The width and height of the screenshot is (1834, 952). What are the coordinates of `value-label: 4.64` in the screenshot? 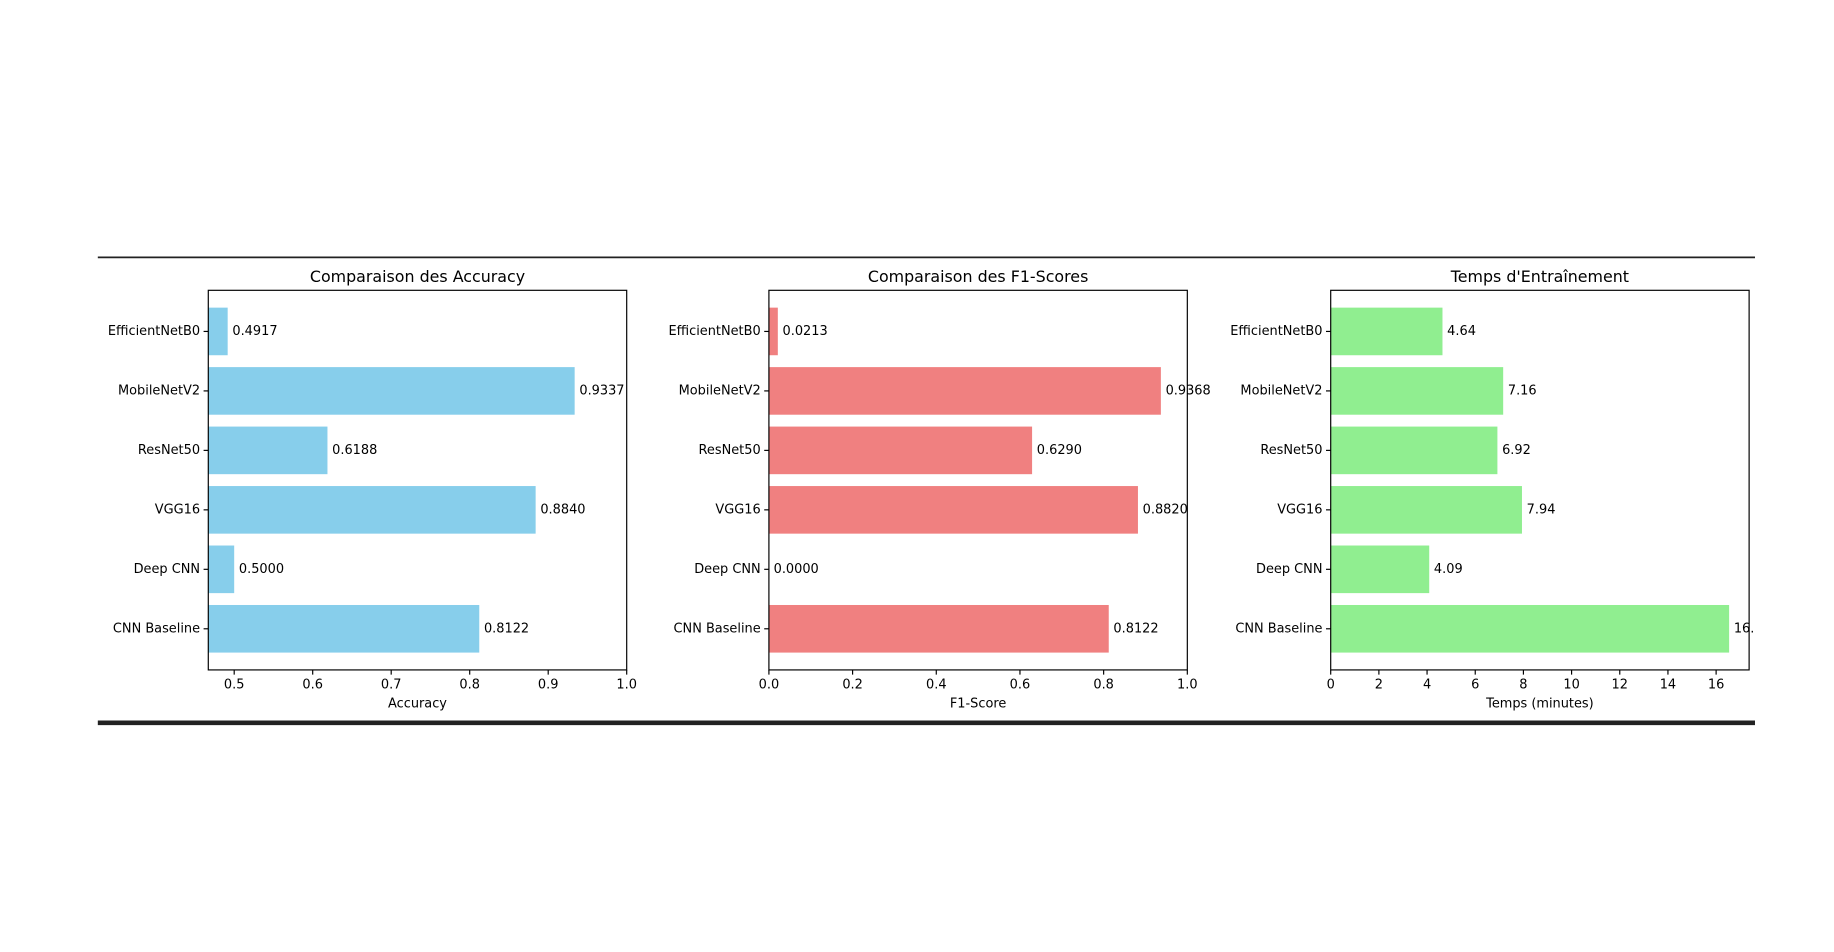 It's located at (1461, 331).